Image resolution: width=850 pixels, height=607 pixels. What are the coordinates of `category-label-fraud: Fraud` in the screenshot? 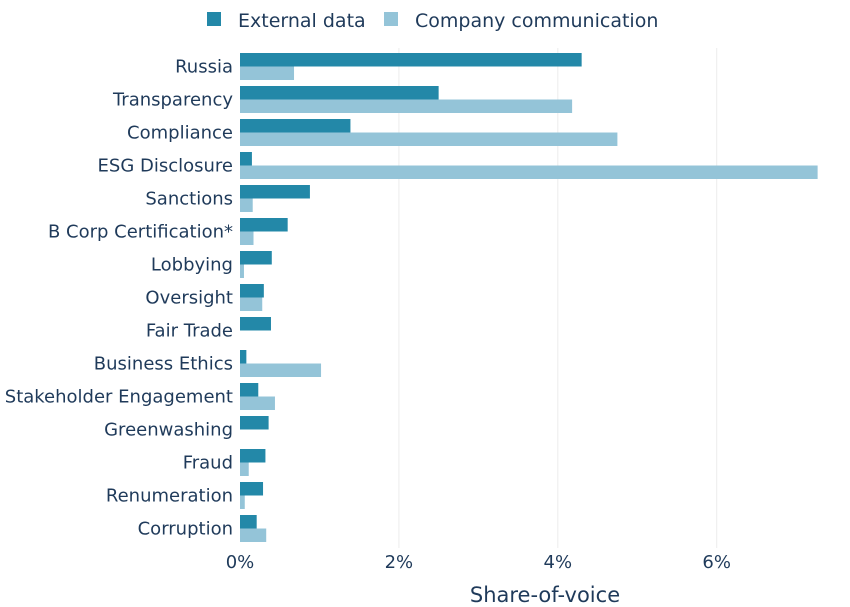 It's located at (208, 463).